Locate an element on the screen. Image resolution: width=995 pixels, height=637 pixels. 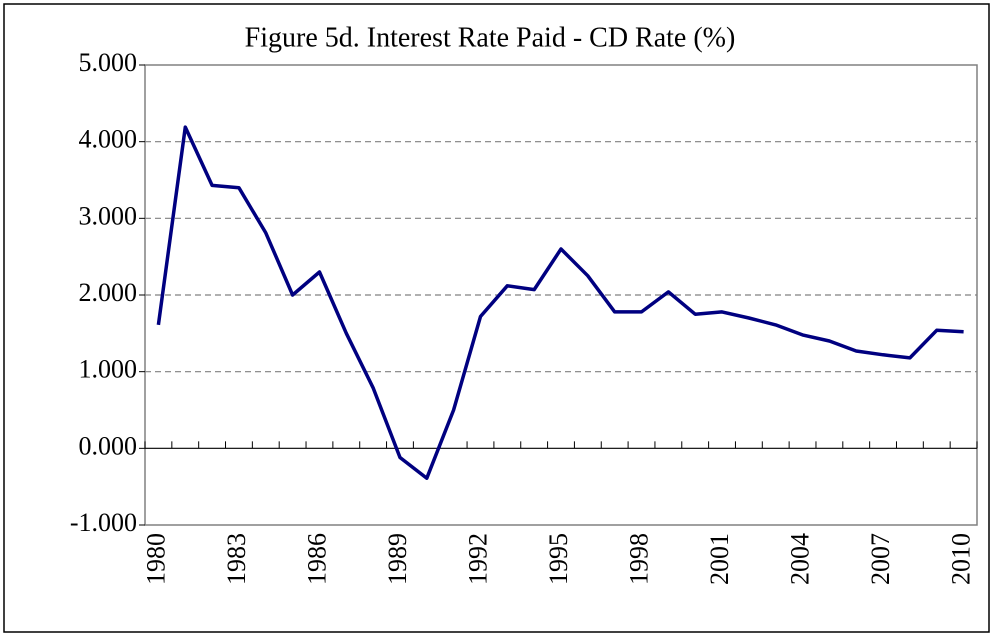
x-tick-label: 2001 is located at coordinates (719, 559).